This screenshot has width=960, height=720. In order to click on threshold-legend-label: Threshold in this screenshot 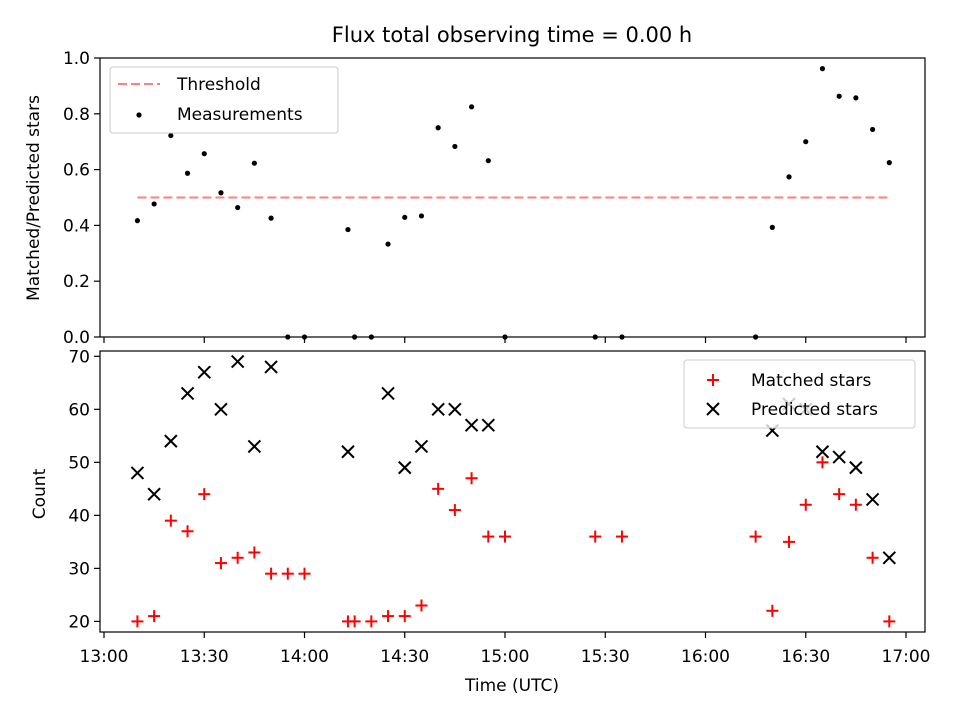, I will do `click(218, 85)`.